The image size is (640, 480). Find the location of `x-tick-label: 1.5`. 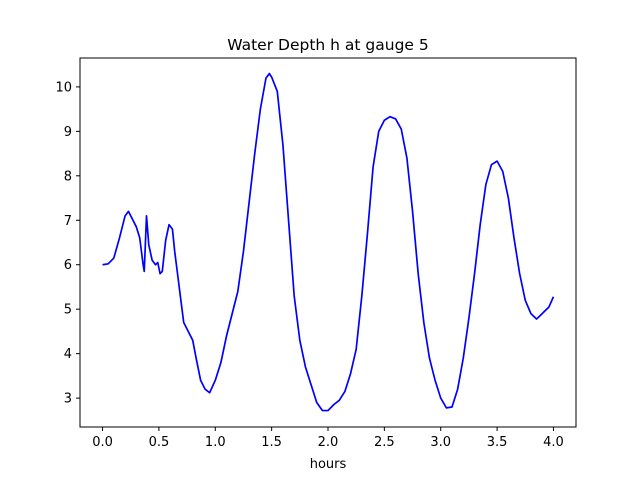

x-tick-label: 1.5 is located at coordinates (271, 442).